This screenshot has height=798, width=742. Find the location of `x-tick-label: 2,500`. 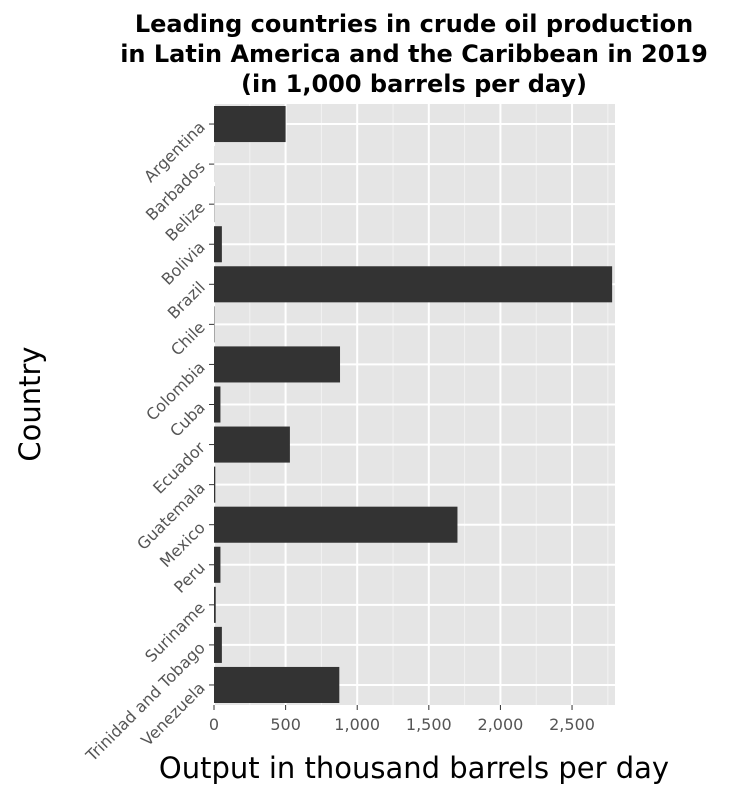

x-tick-label: 2,500 is located at coordinates (572, 724).